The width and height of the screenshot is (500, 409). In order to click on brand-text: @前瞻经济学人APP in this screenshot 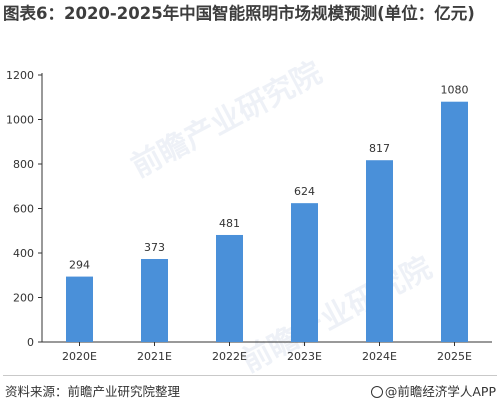, I will do `click(440, 391)`.